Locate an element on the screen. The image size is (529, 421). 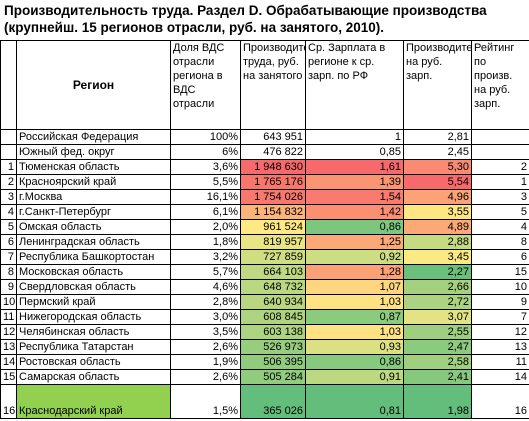
wage-ratio-cell: 1,61 is located at coordinates (354, 167).